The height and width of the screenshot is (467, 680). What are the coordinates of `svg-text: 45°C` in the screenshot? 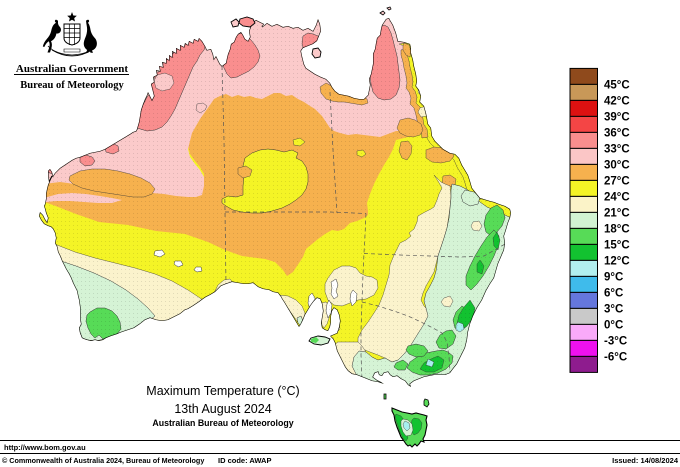 It's located at (617, 85).